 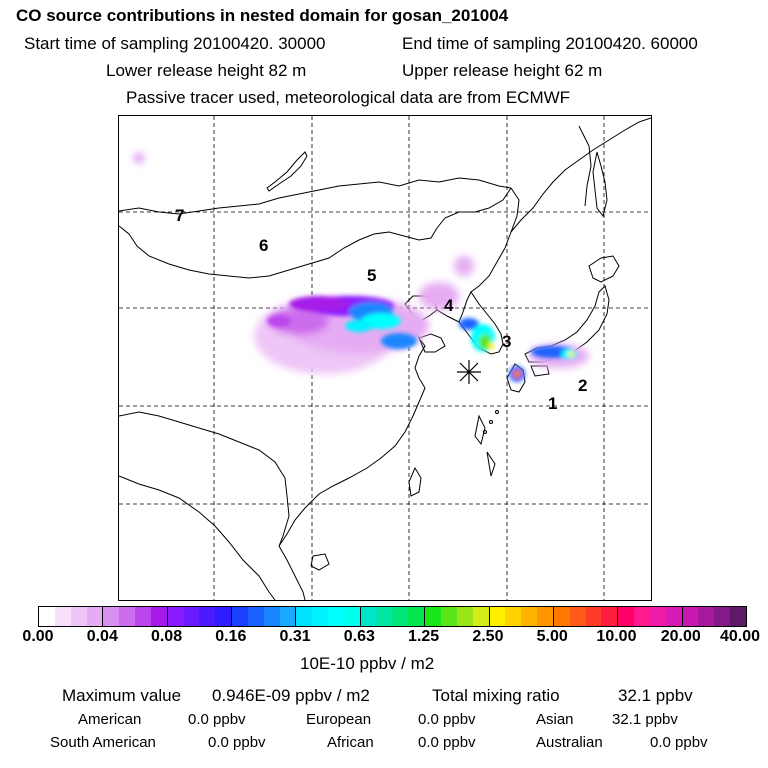 What do you see at coordinates (655, 695) in the screenshot?
I see `total-mixing-ratio-value: 32.1 ppbv` at bounding box center [655, 695].